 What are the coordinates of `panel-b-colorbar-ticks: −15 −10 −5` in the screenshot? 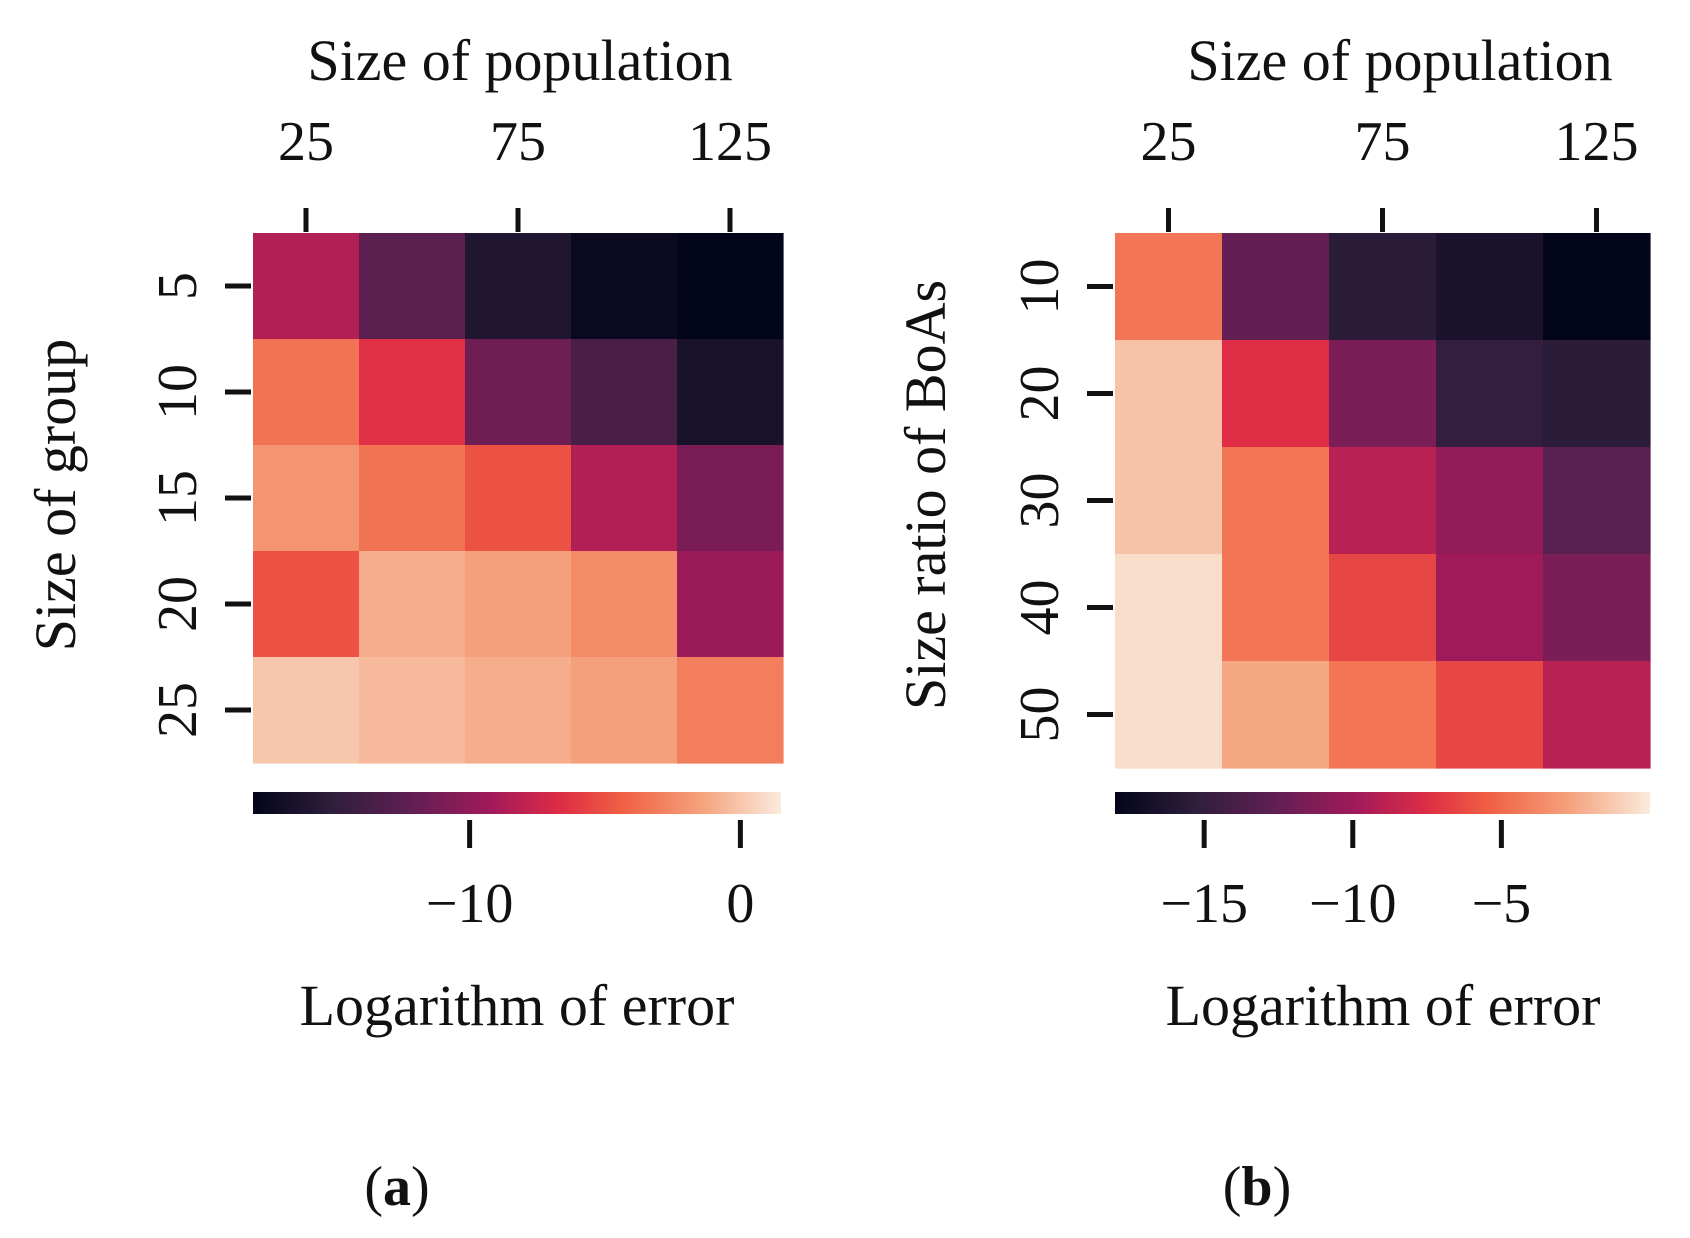 It's located at (1345, 877).